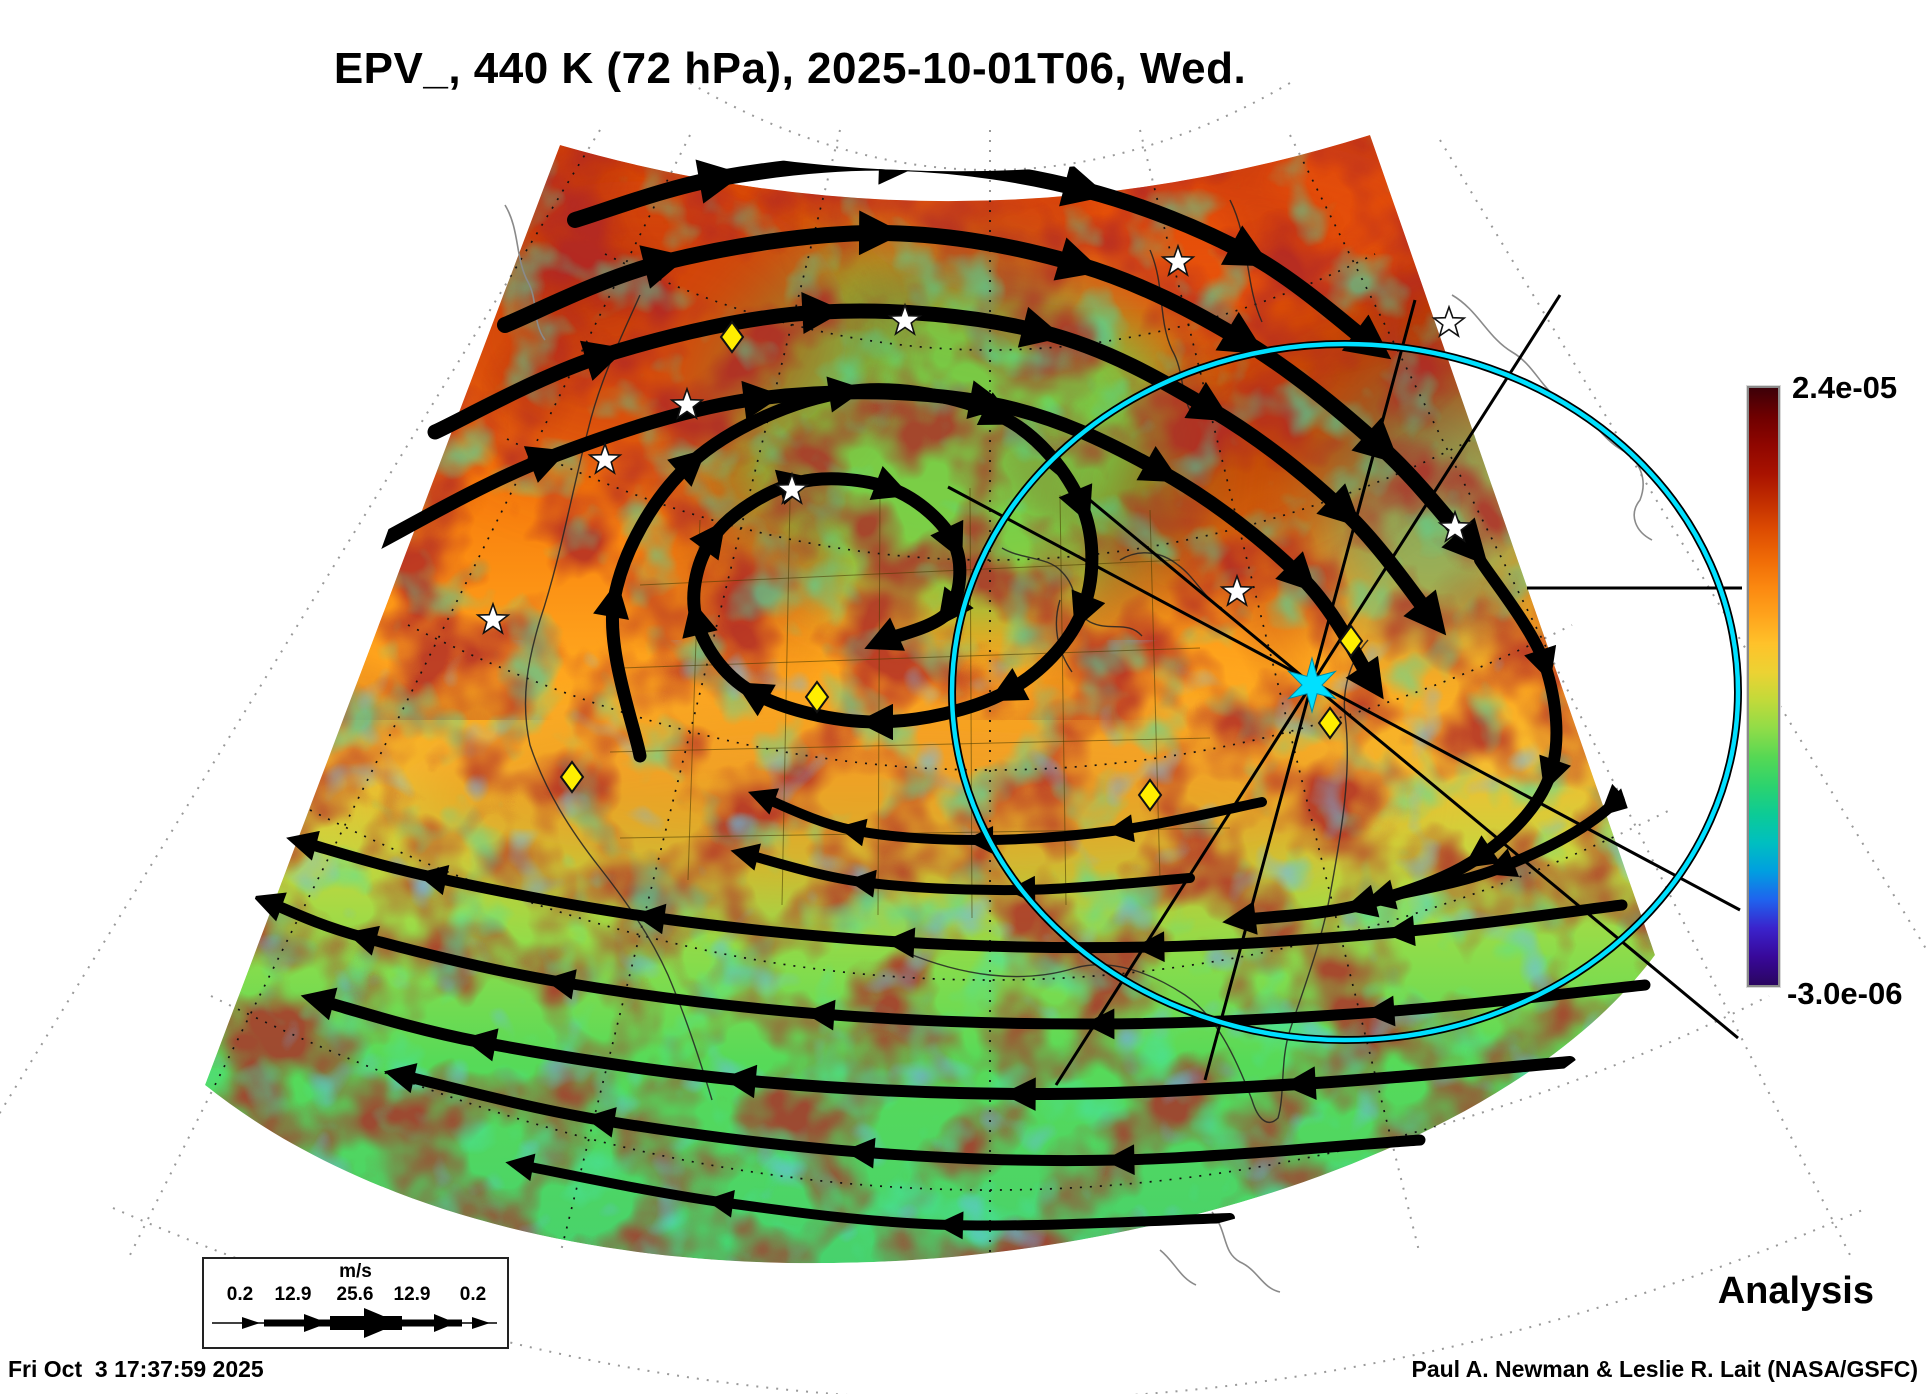  Describe the element at coordinates (293, 1294) in the screenshot. I see `wind-tick-1: 12.9` at that location.